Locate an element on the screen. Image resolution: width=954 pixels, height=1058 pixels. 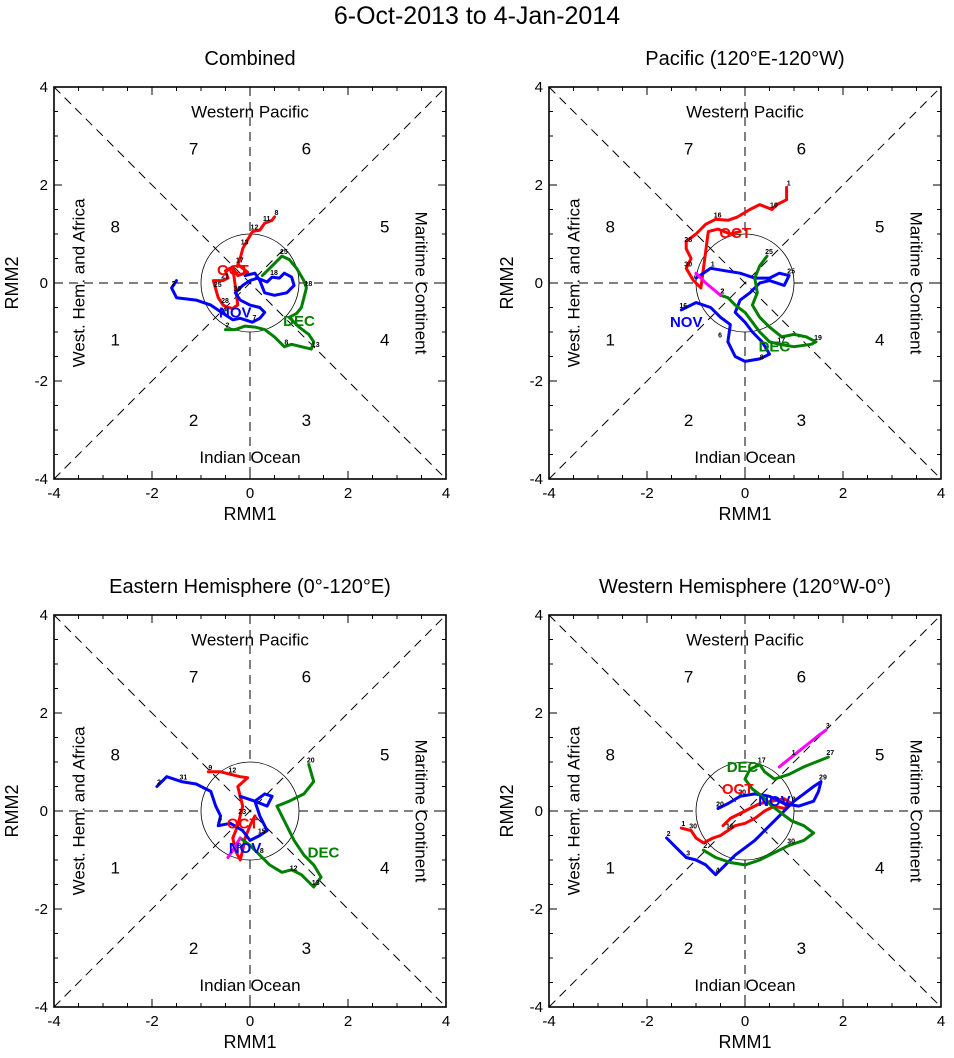
phase-number: 5 is located at coordinates (384, 755).